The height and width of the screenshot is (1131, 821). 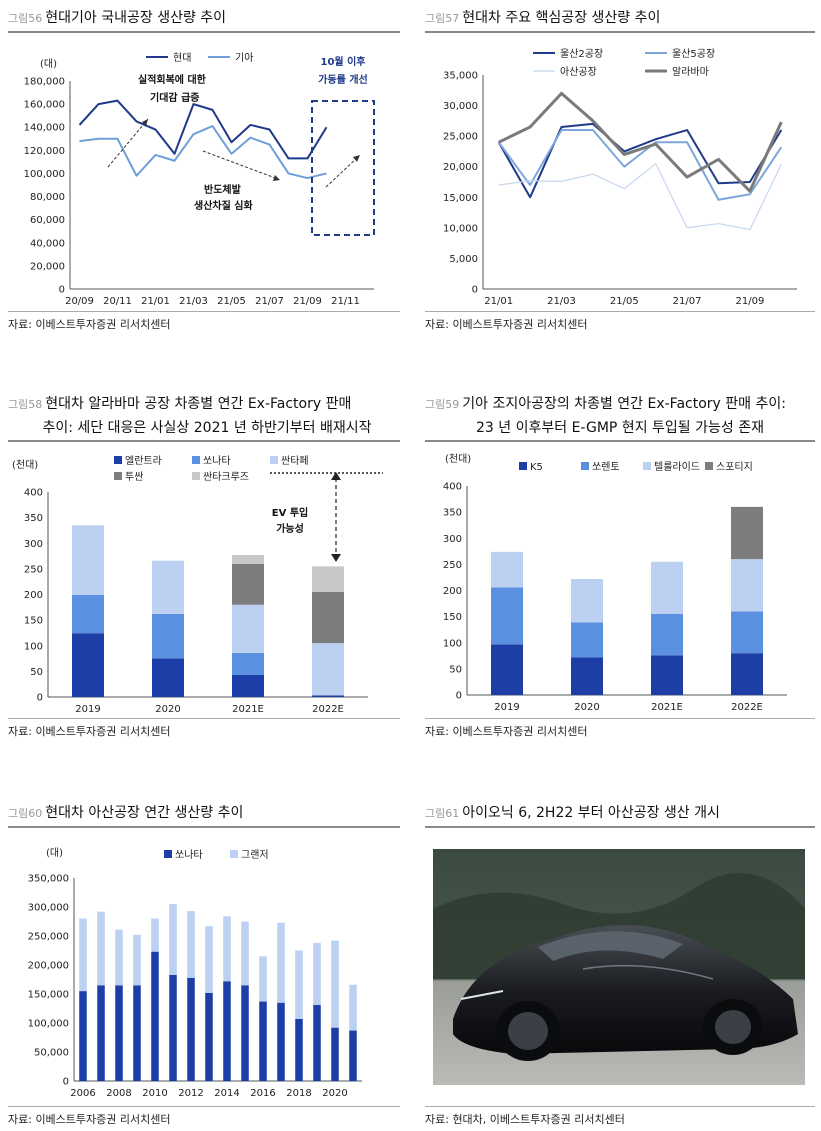 I want to click on y-tick-label: 25,000, so click(x=460, y=137).